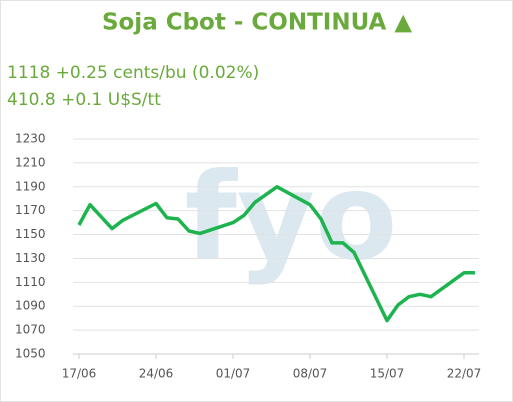 The width and height of the screenshot is (513, 402). What do you see at coordinates (464, 374) in the screenshot?
I see `x-tick-label: 22/07` at bounding box center [464, 374].